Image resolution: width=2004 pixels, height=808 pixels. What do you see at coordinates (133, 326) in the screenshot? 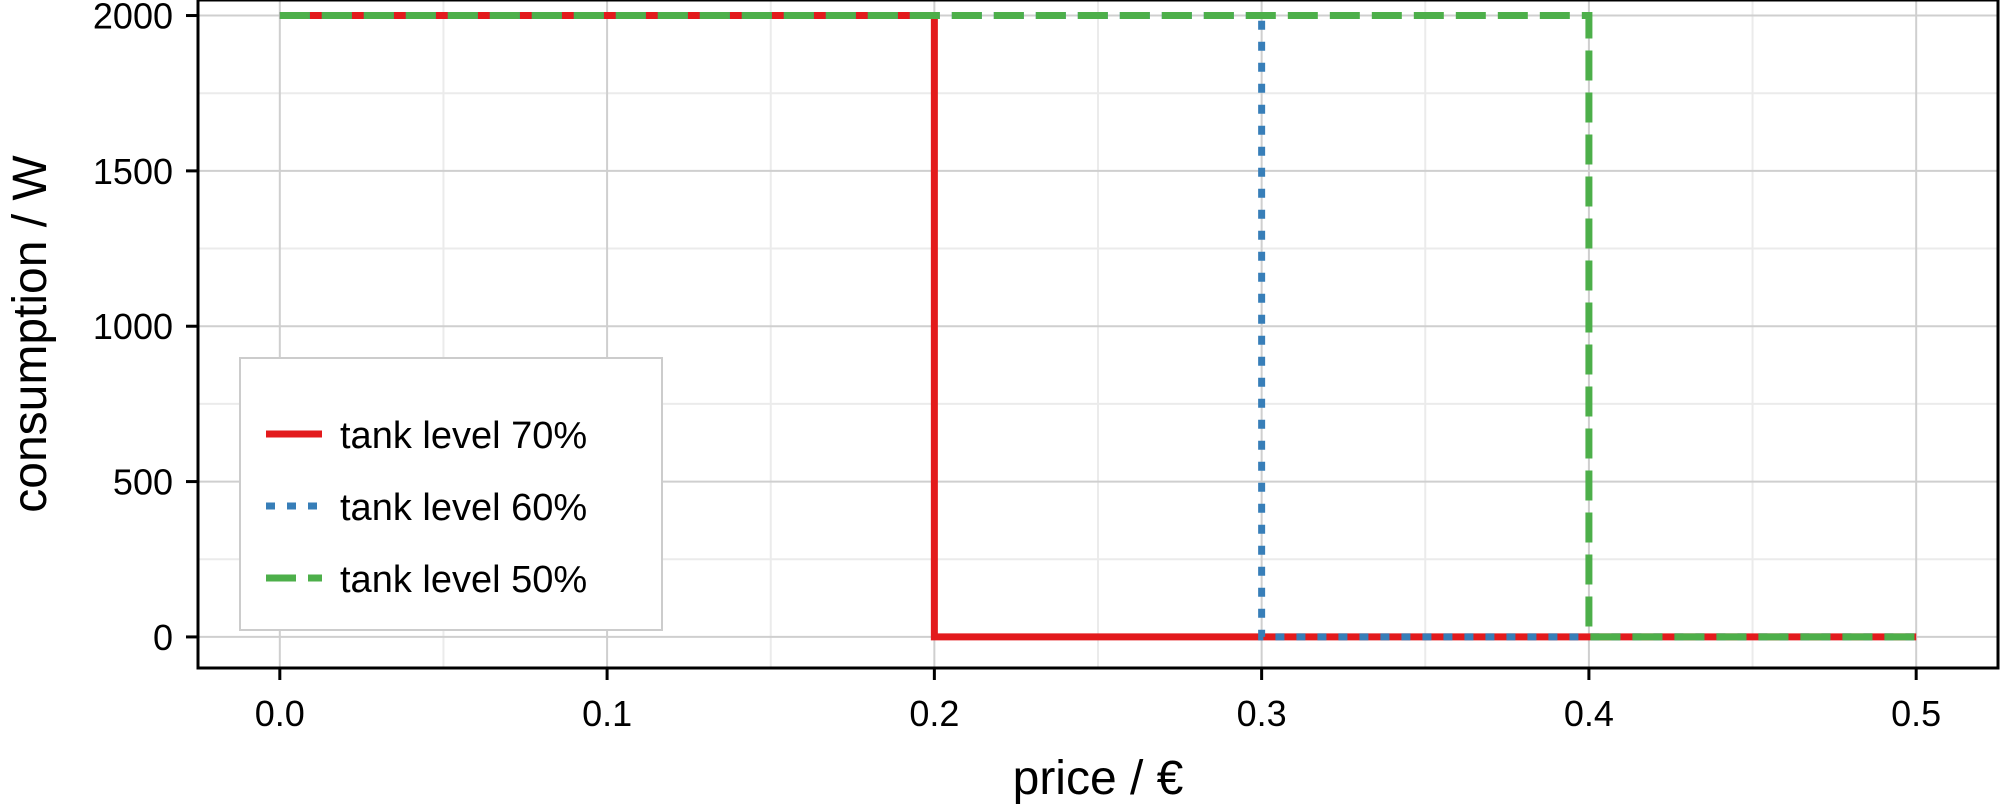
I see `y-tick-label: 1000` at bounding box center [133, 326].